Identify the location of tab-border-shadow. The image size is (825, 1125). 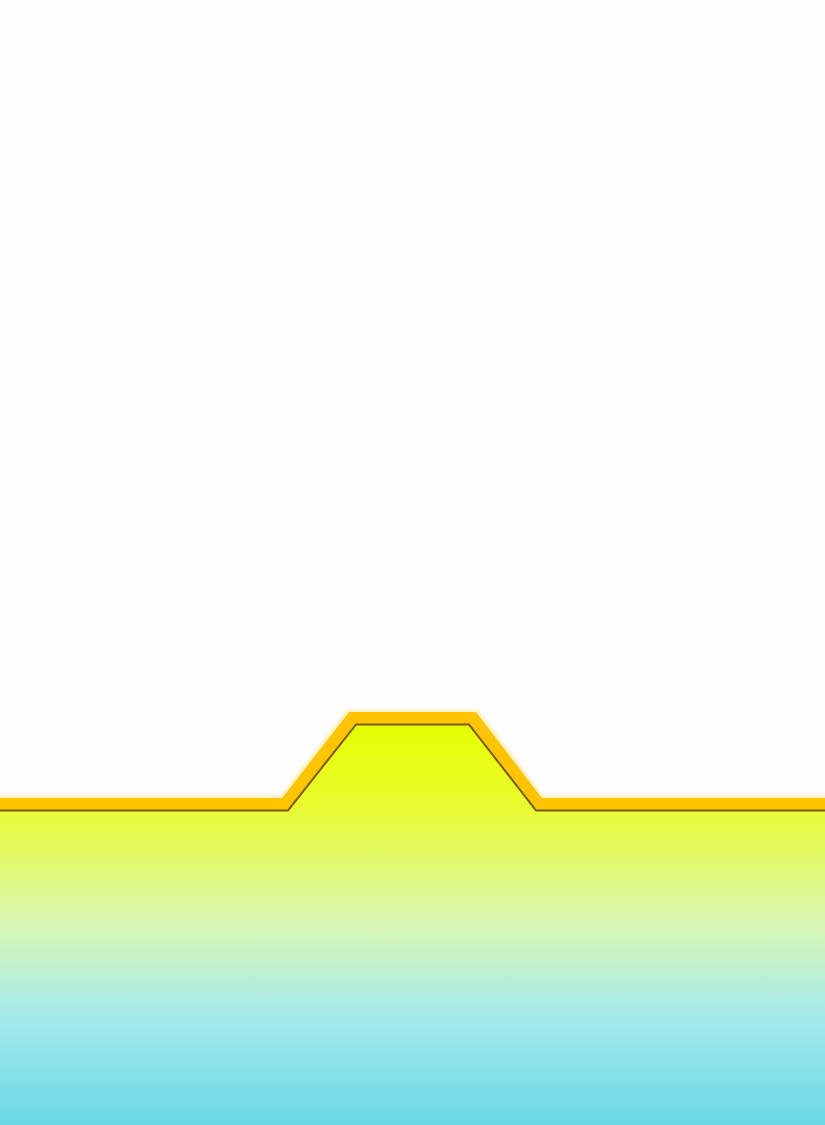
(412, 767).